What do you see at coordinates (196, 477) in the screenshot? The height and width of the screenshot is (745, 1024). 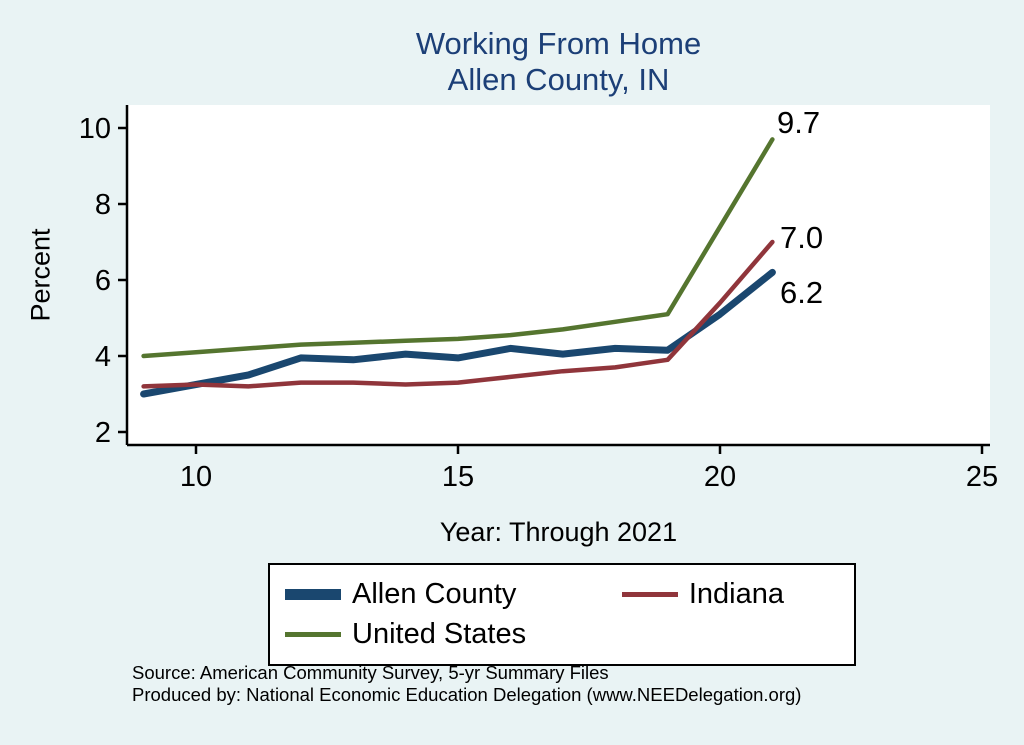 I see `x-tick-label: 10` at bounding box center [196, 477].